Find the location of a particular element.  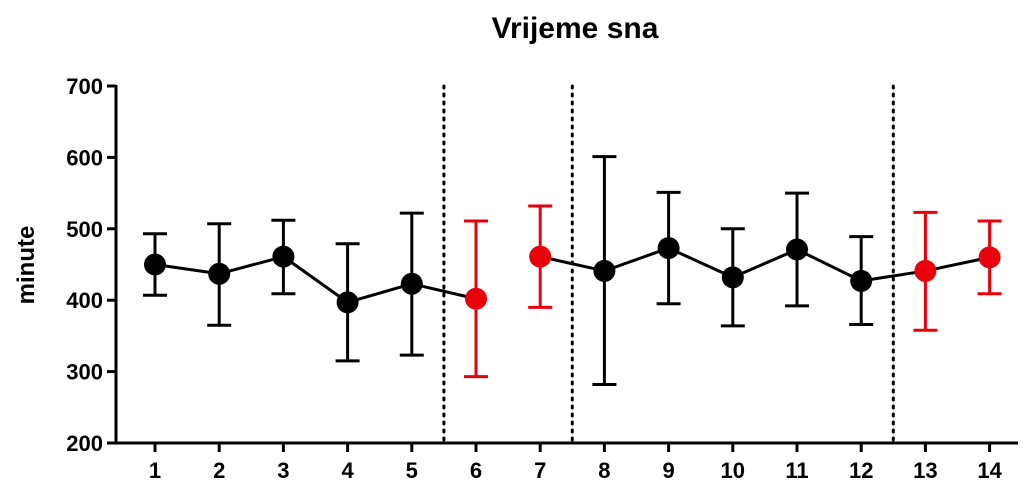

x-tick-label: 11 is located at coordinates (796, 470).